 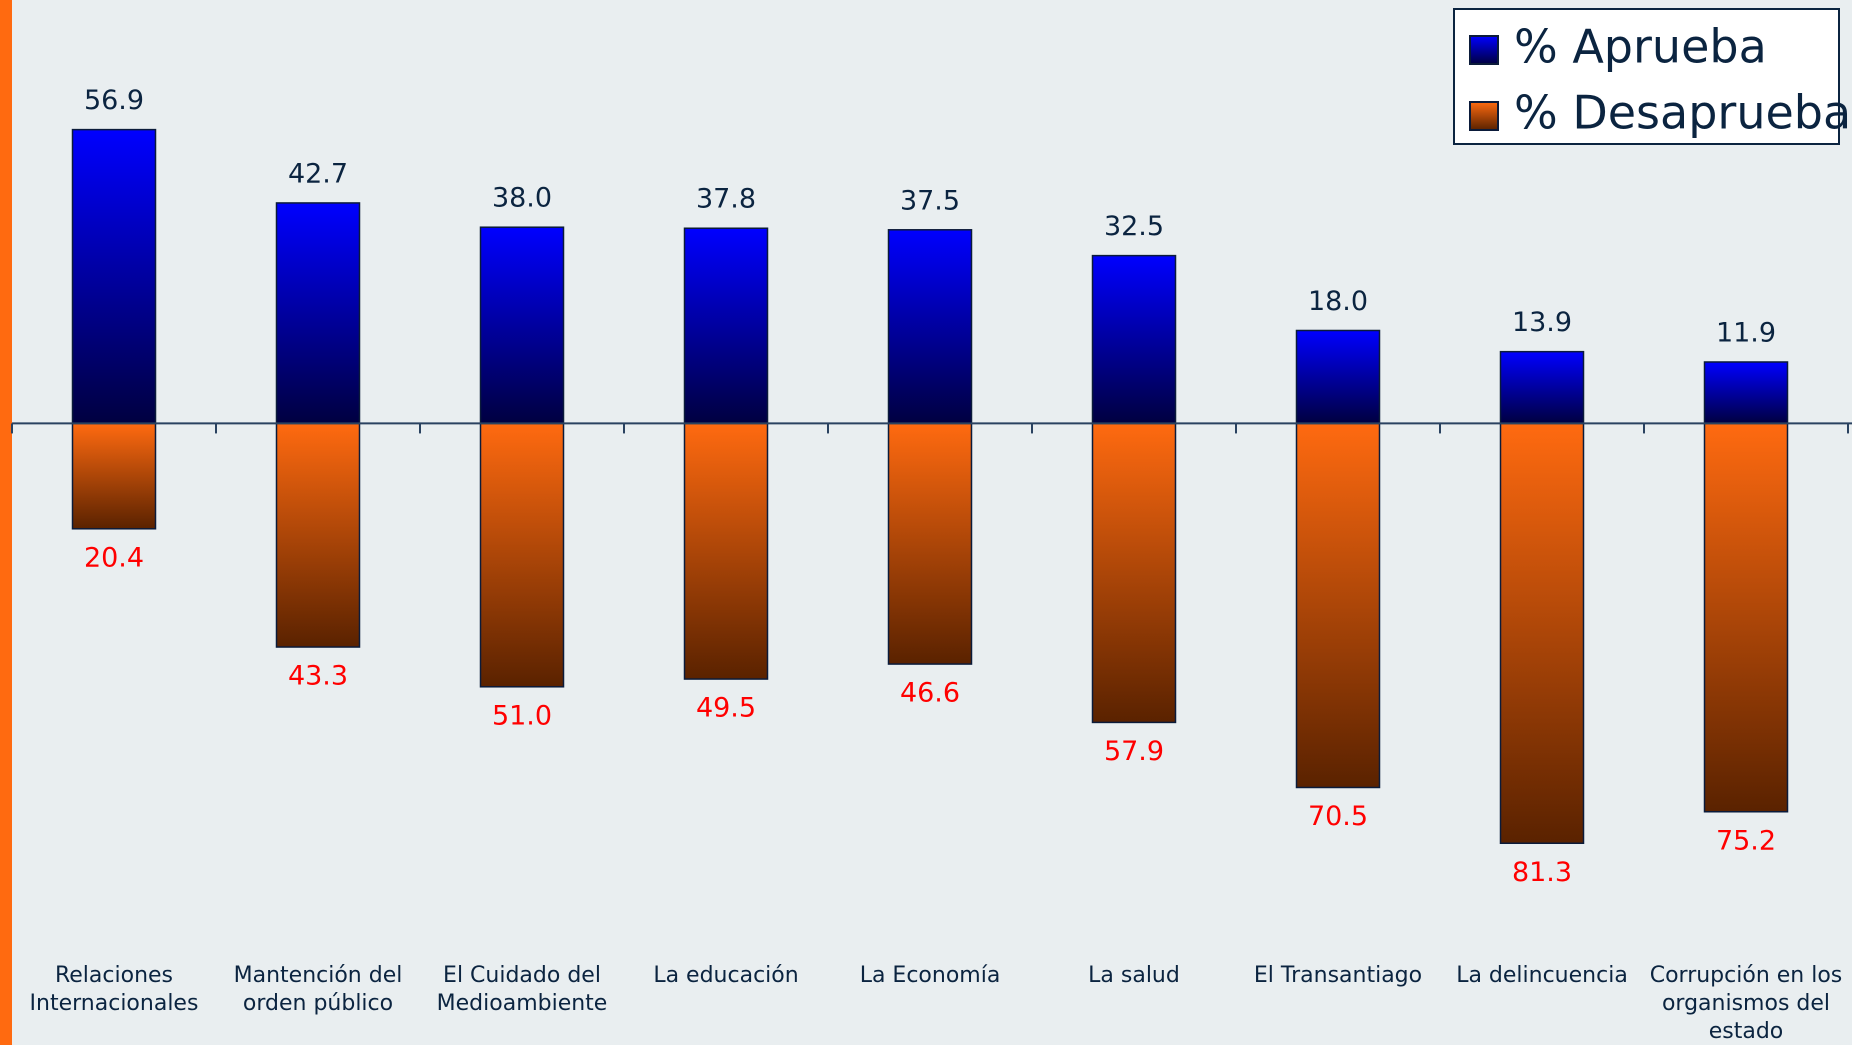 What do you see at coordinates (1542, 872) in the screenshot?
I see `value-label: 81.3` at bounding box center [1542, 872].